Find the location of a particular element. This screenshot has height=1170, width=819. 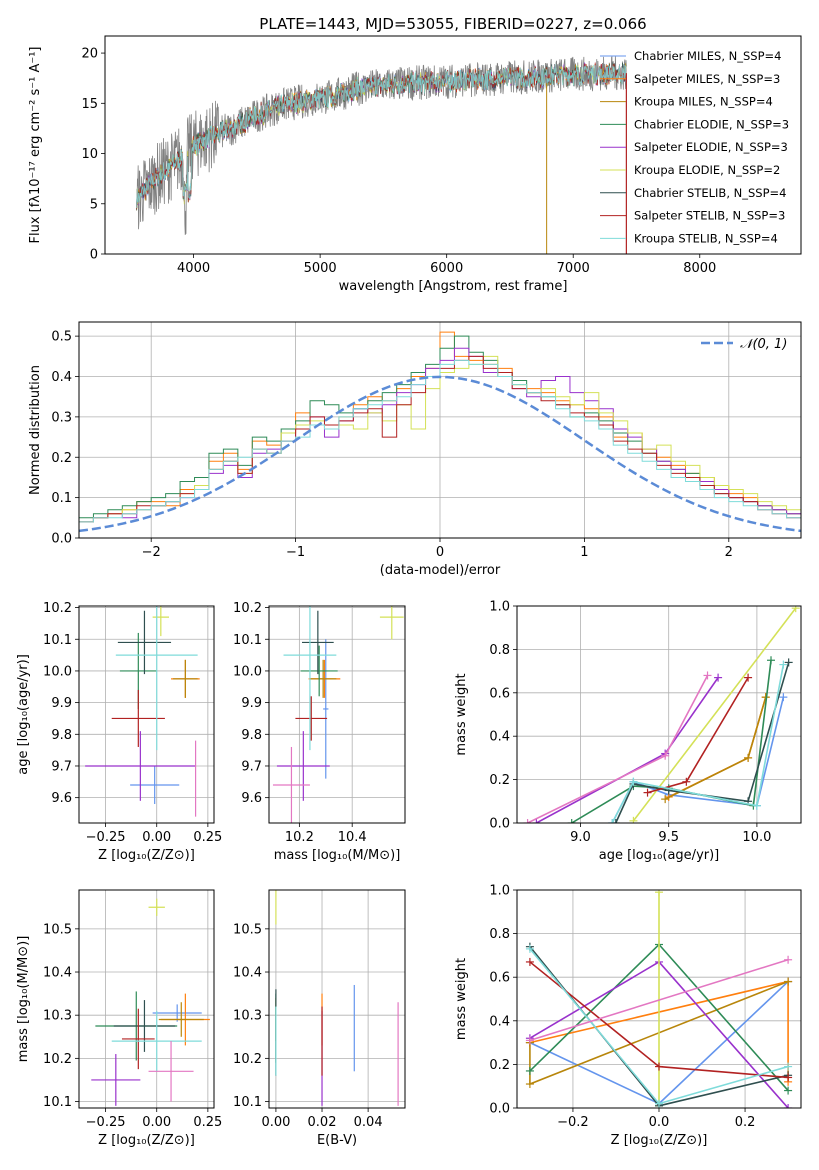

x-tick-label: 5000 is located at coordinates (320, 268).